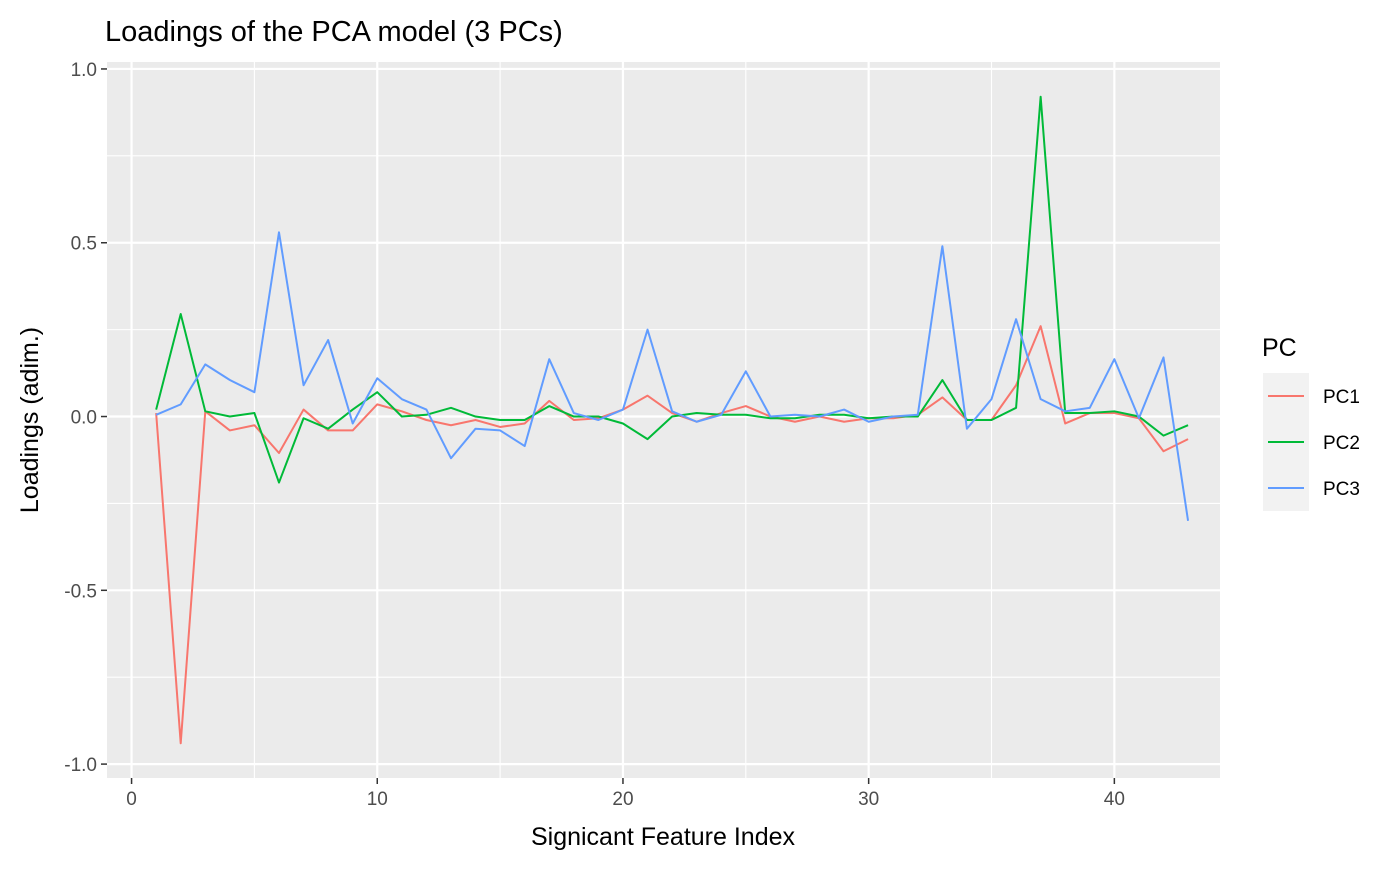 The height and width of the screenshot is (871, 1400). I want to click on x-axis-ticks: 0 10 20 30 40, so click(625, 794).